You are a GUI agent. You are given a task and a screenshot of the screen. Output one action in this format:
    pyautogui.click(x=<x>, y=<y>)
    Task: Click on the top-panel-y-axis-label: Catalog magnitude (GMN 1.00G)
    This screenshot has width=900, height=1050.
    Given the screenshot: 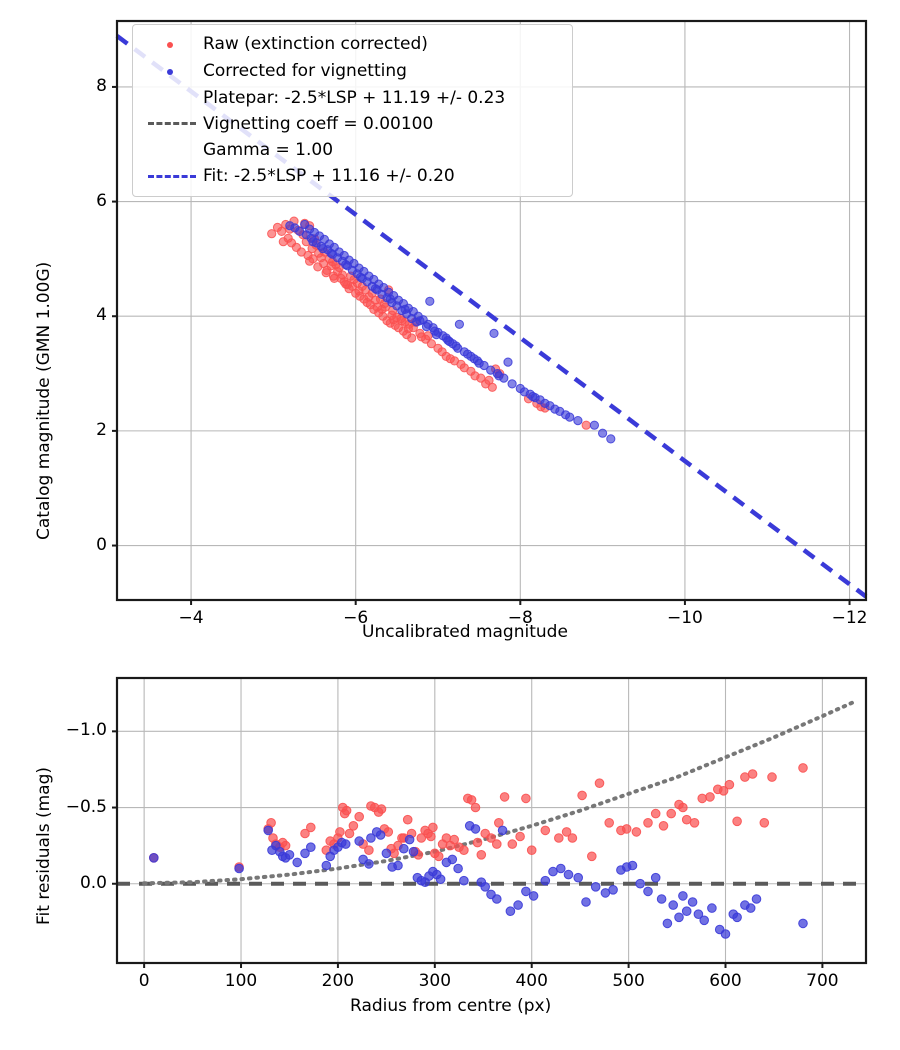 What is the action you would take?
    pyautogui.click(x=44, y=400)
    